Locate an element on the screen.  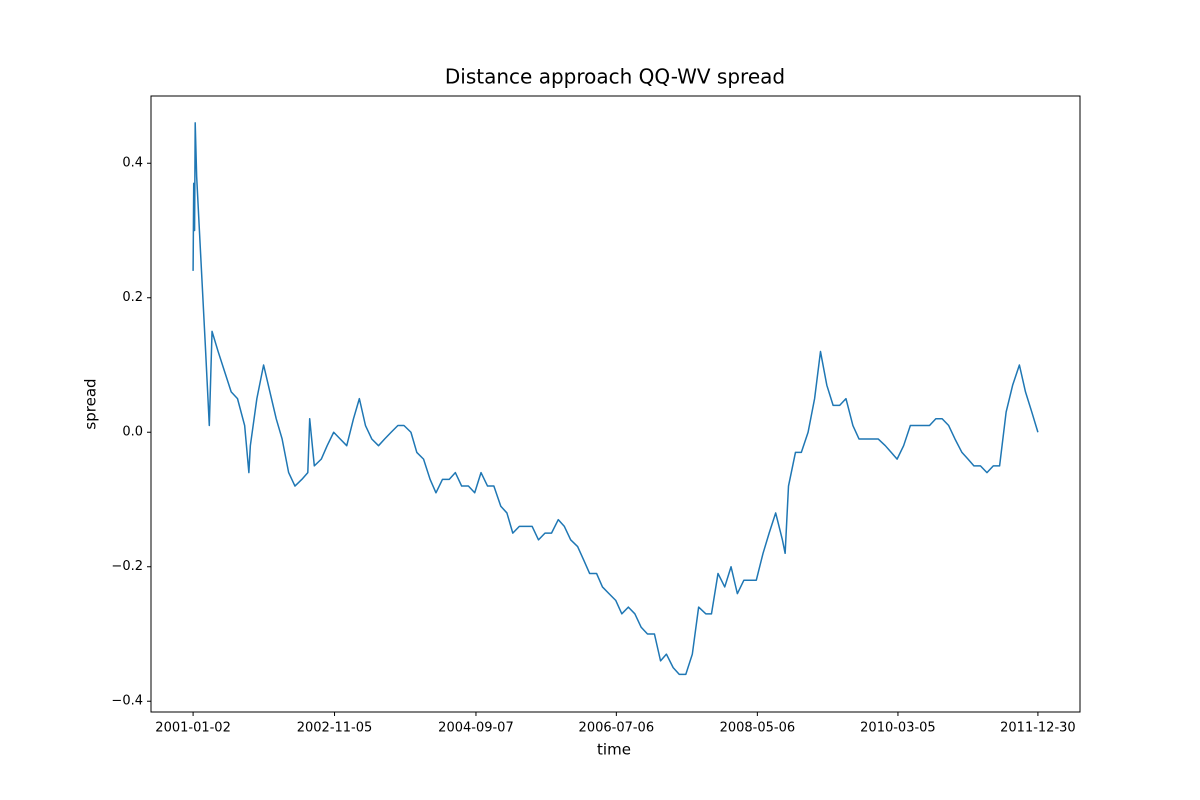
y-tick-label: 0.2 is located at coordinates (132, 297).